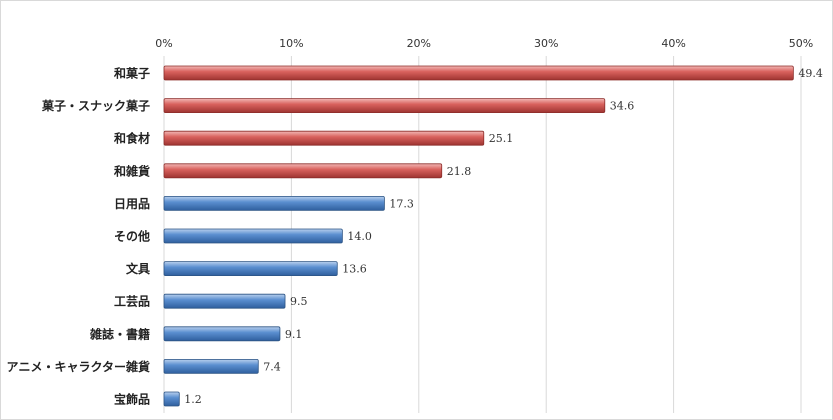  I want to click on data-label: 7.4, so click(272, 366).